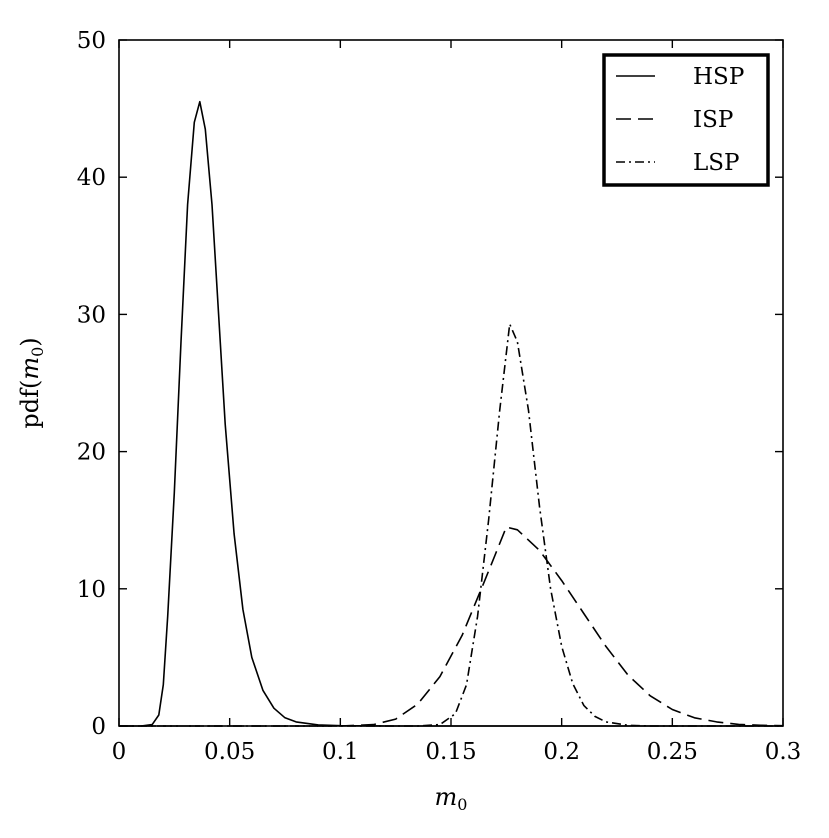 The image size is (829, 838). Describe the element at coordinates (91, 178) in the screenshot. I see `y-tick-label: 40` at that location.